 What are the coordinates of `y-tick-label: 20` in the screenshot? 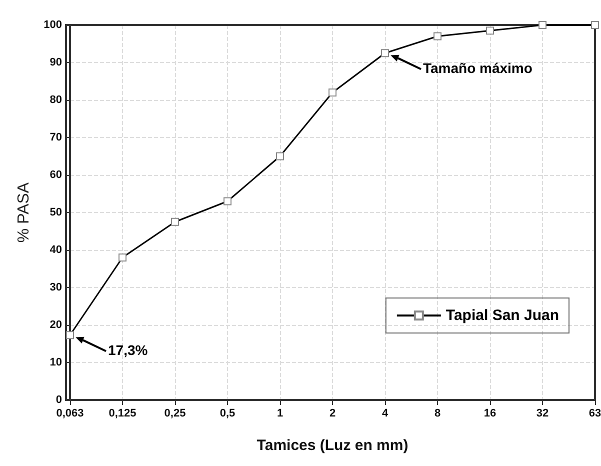 It's located at (56, 325).